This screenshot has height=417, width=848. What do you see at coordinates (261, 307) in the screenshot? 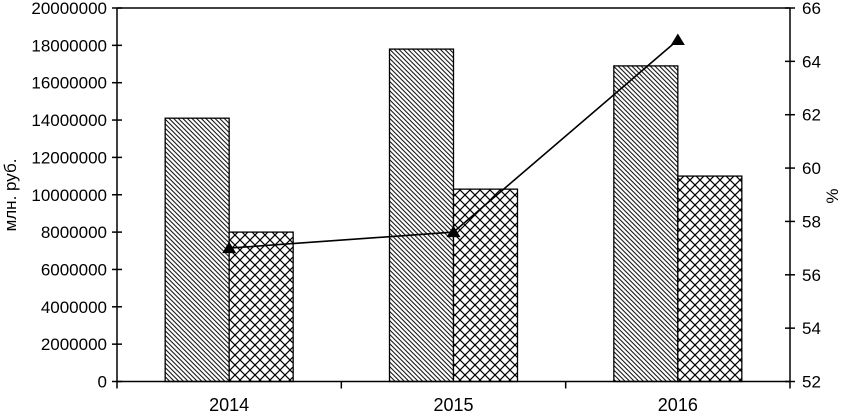
I see `bar-crosshatch-2014` at bounding box center [261, 307].